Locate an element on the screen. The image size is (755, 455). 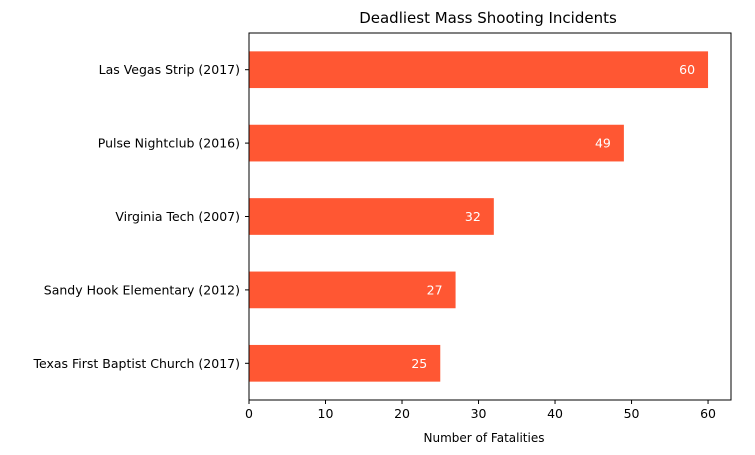
x-tick-label: 20 is located at coordinates (402, 413).